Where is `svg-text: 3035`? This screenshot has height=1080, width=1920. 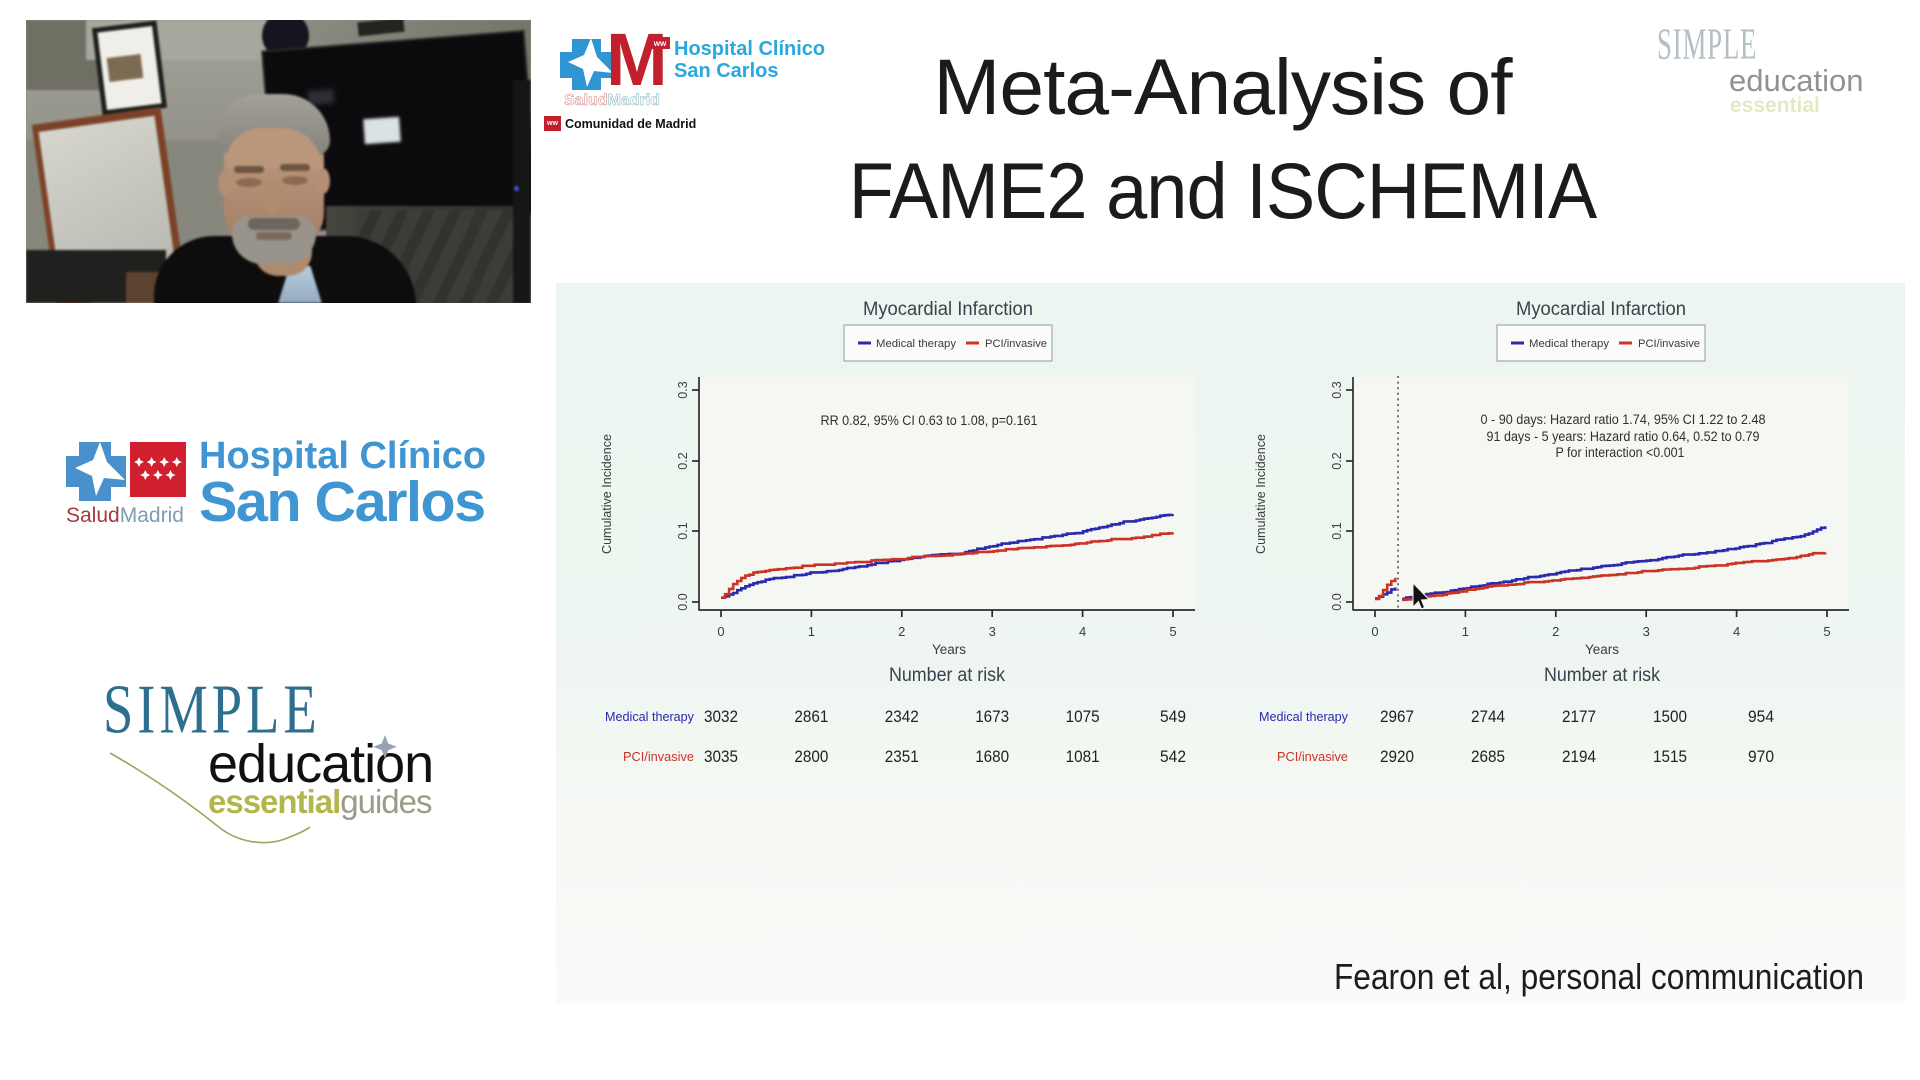
svg-text: 3035 is located at coordinates (721, 757).